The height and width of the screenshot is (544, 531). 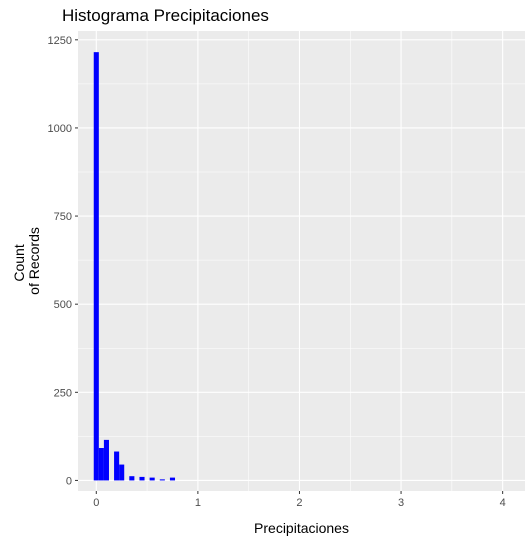 What do you see at coordinates (34, 261) in the screenshot?
I see `y-axis-title-line-2: of Records` at bounding box center [34, 261].